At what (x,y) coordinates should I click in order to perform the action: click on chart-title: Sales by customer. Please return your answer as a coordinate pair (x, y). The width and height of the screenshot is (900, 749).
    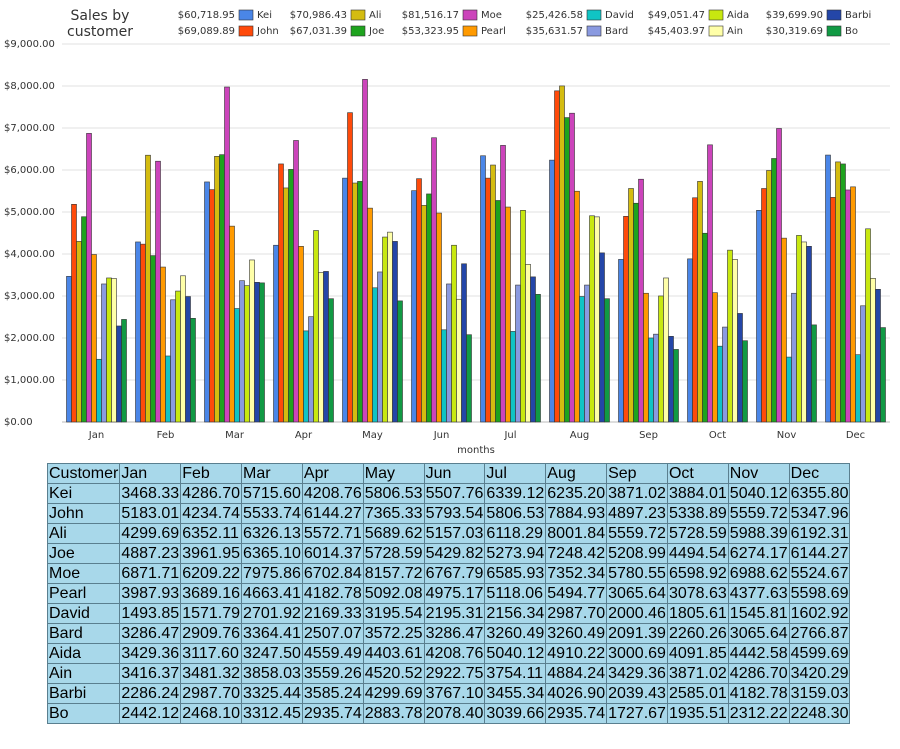
    Looking at the image, I should click on (100, 24).